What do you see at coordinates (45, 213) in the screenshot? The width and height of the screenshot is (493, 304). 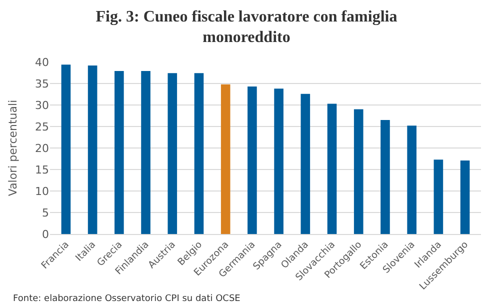 I see `y-tick-label: 5` at bounding box center [45, 213].